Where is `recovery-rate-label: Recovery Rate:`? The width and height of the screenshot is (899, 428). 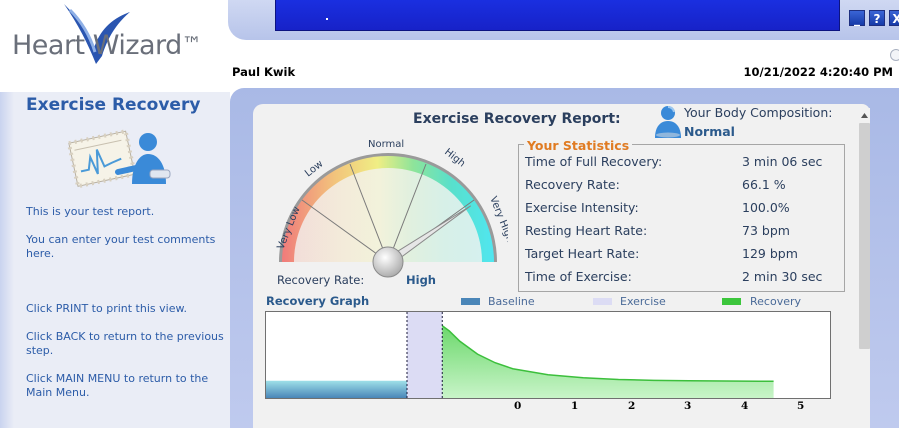
recovery-rate-label: Recovery Rate: is located at coordinates (321, 280).